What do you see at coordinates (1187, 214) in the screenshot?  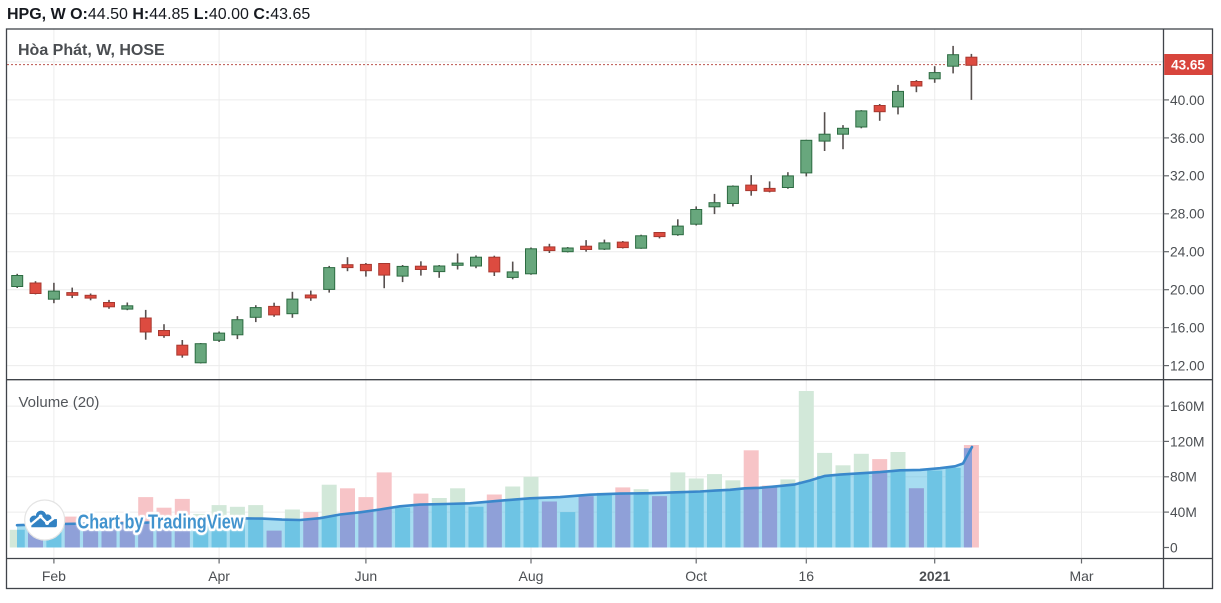 I see `svg-text: 28.00` at bounding box center [1187, 214].